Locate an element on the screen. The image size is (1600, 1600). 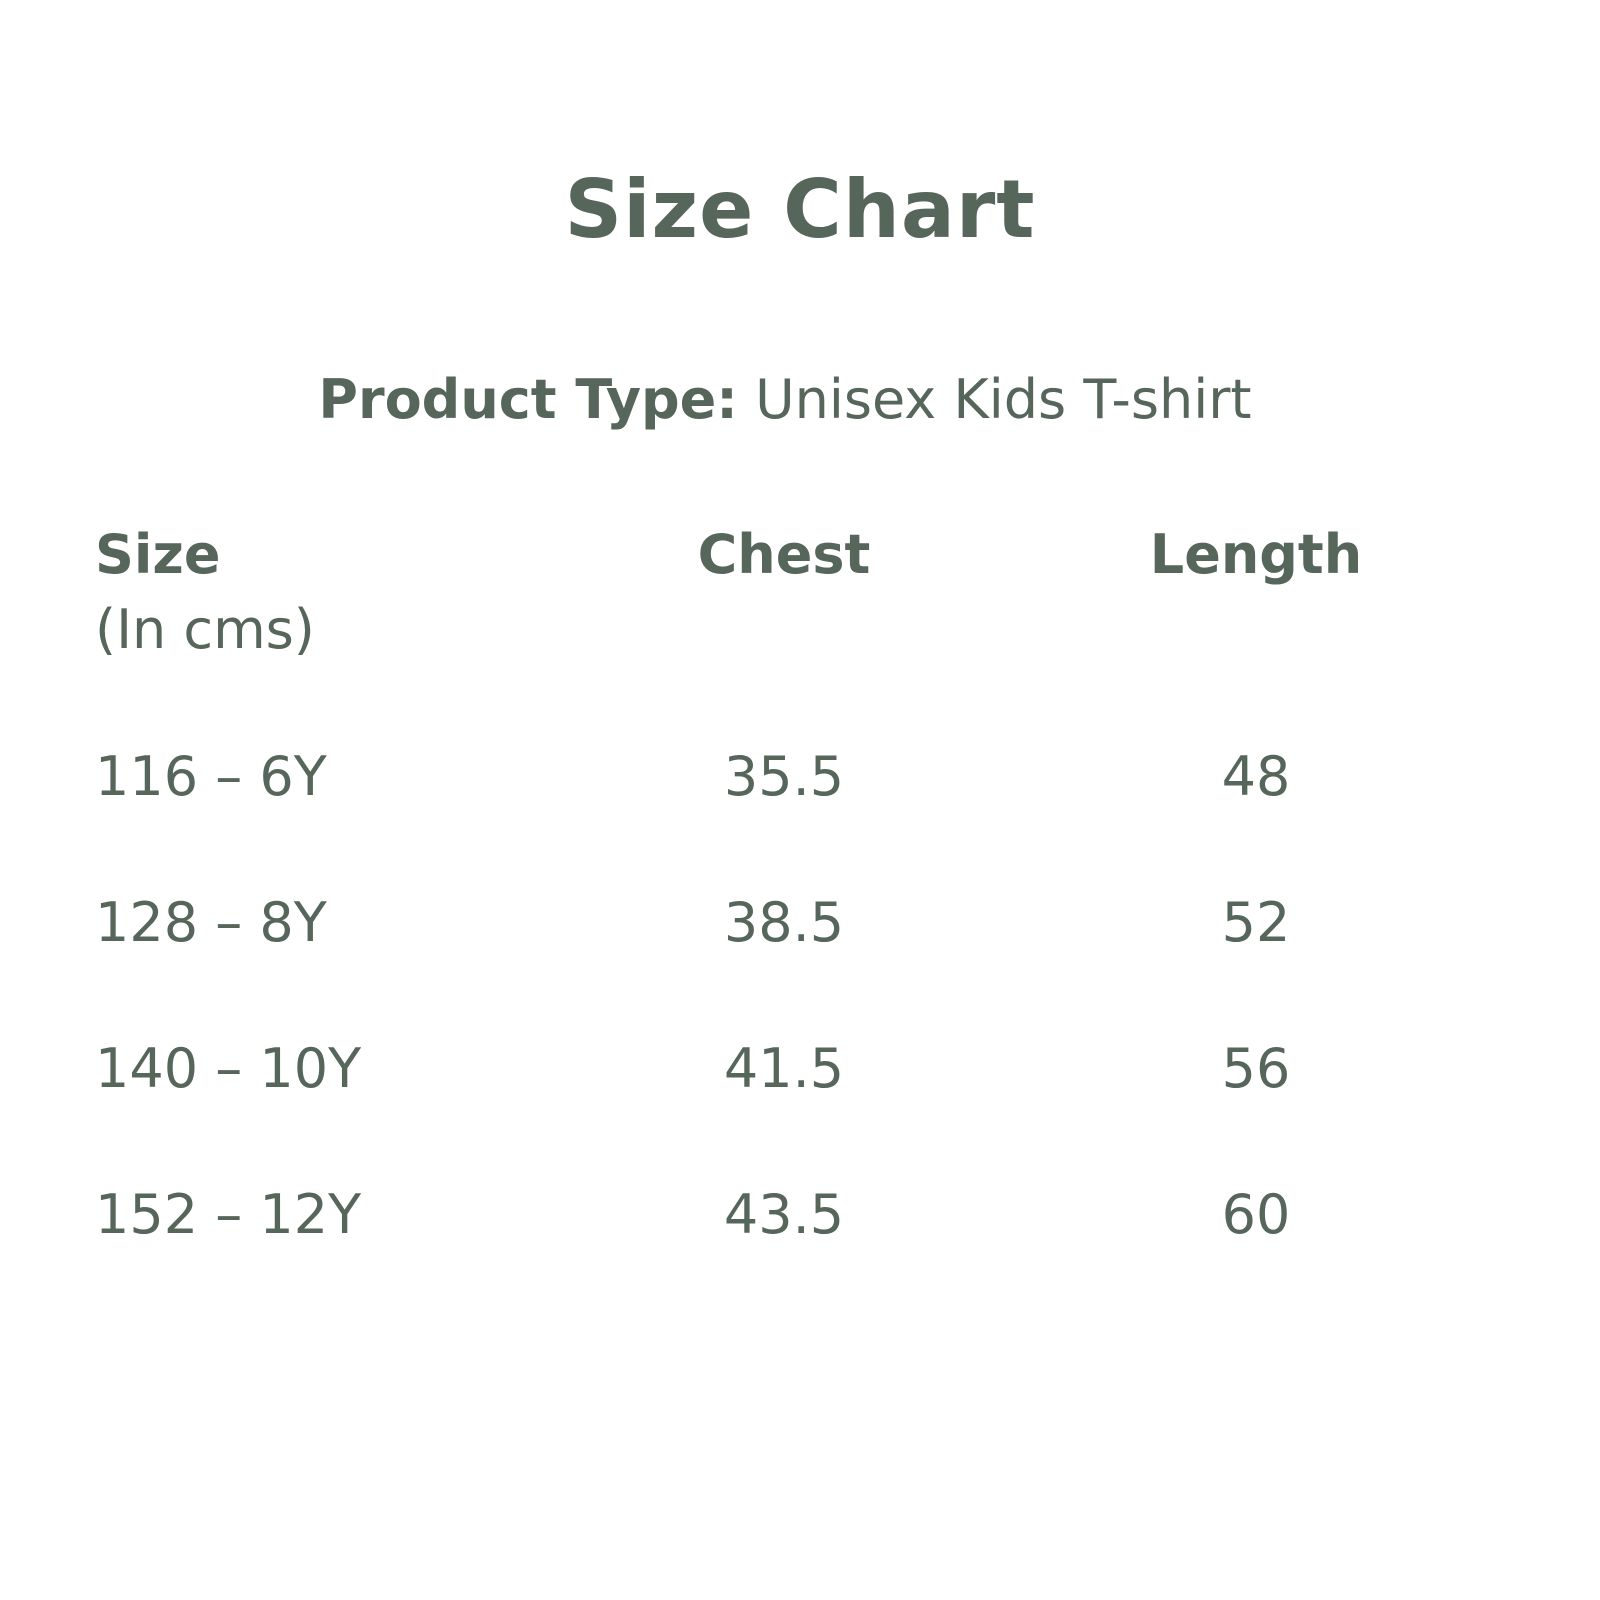
row-chest: 38.5 is located at coordinates (784, 922).